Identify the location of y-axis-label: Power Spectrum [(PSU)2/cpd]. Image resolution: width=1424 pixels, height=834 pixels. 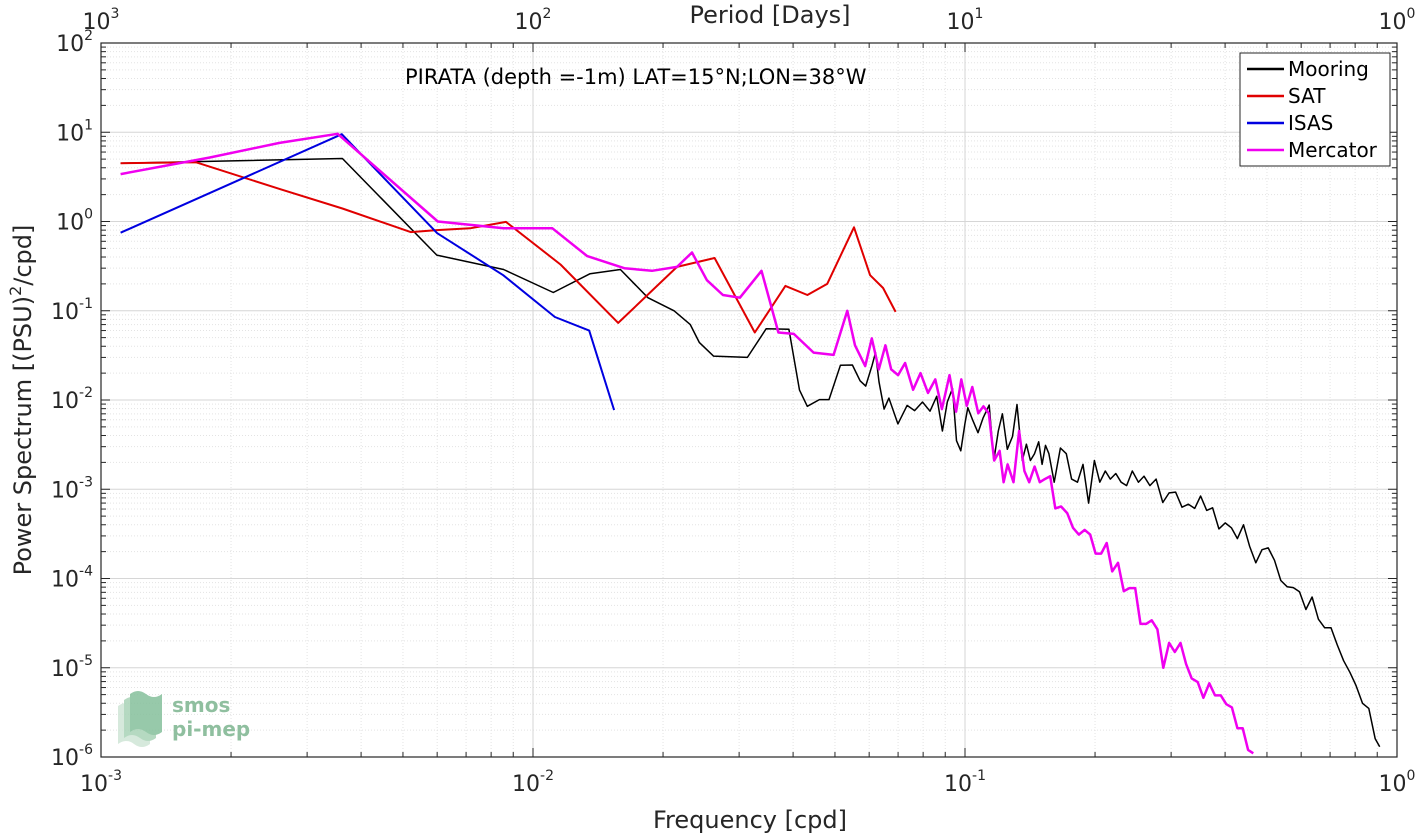
(21, 400).